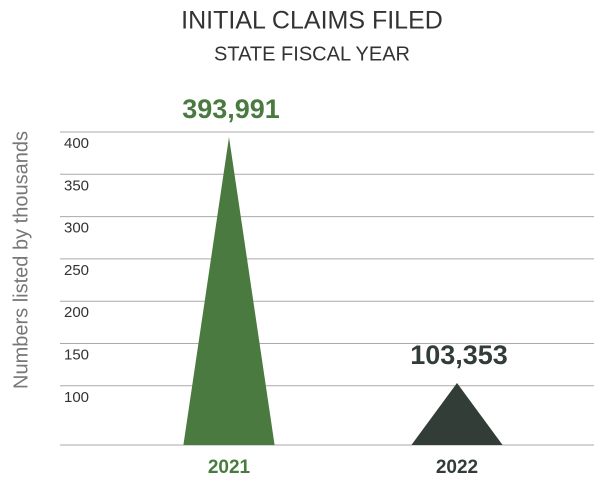 The height and width of the screenshot is (483, 594). What do you see at coordinates (229, 467) in the screenshot?
I see `x-tick-label: 2021` at bounding box center [229, 467].